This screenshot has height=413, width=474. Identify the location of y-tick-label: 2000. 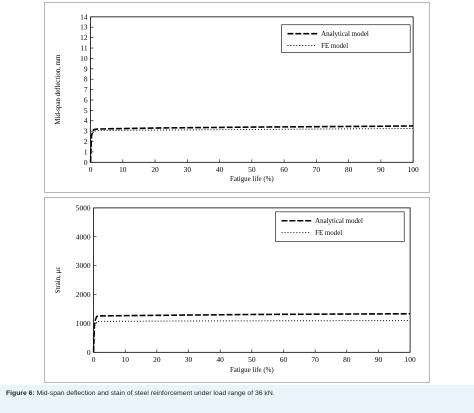
(83, 294).